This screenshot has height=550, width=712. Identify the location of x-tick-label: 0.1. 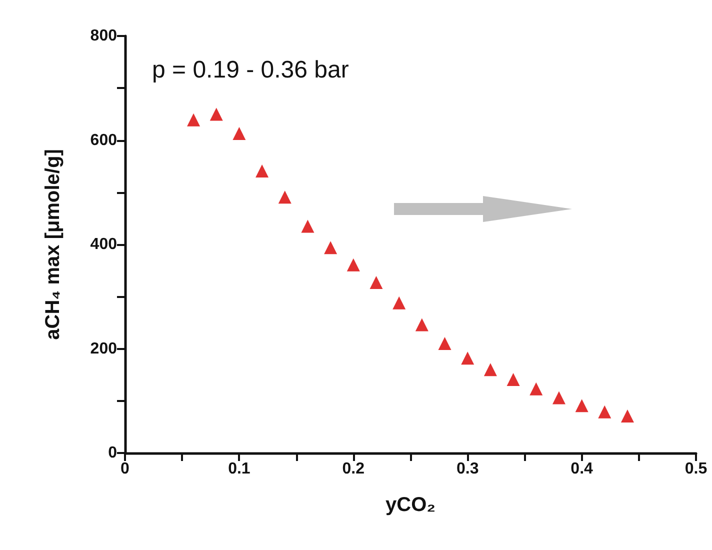
(239, 469).